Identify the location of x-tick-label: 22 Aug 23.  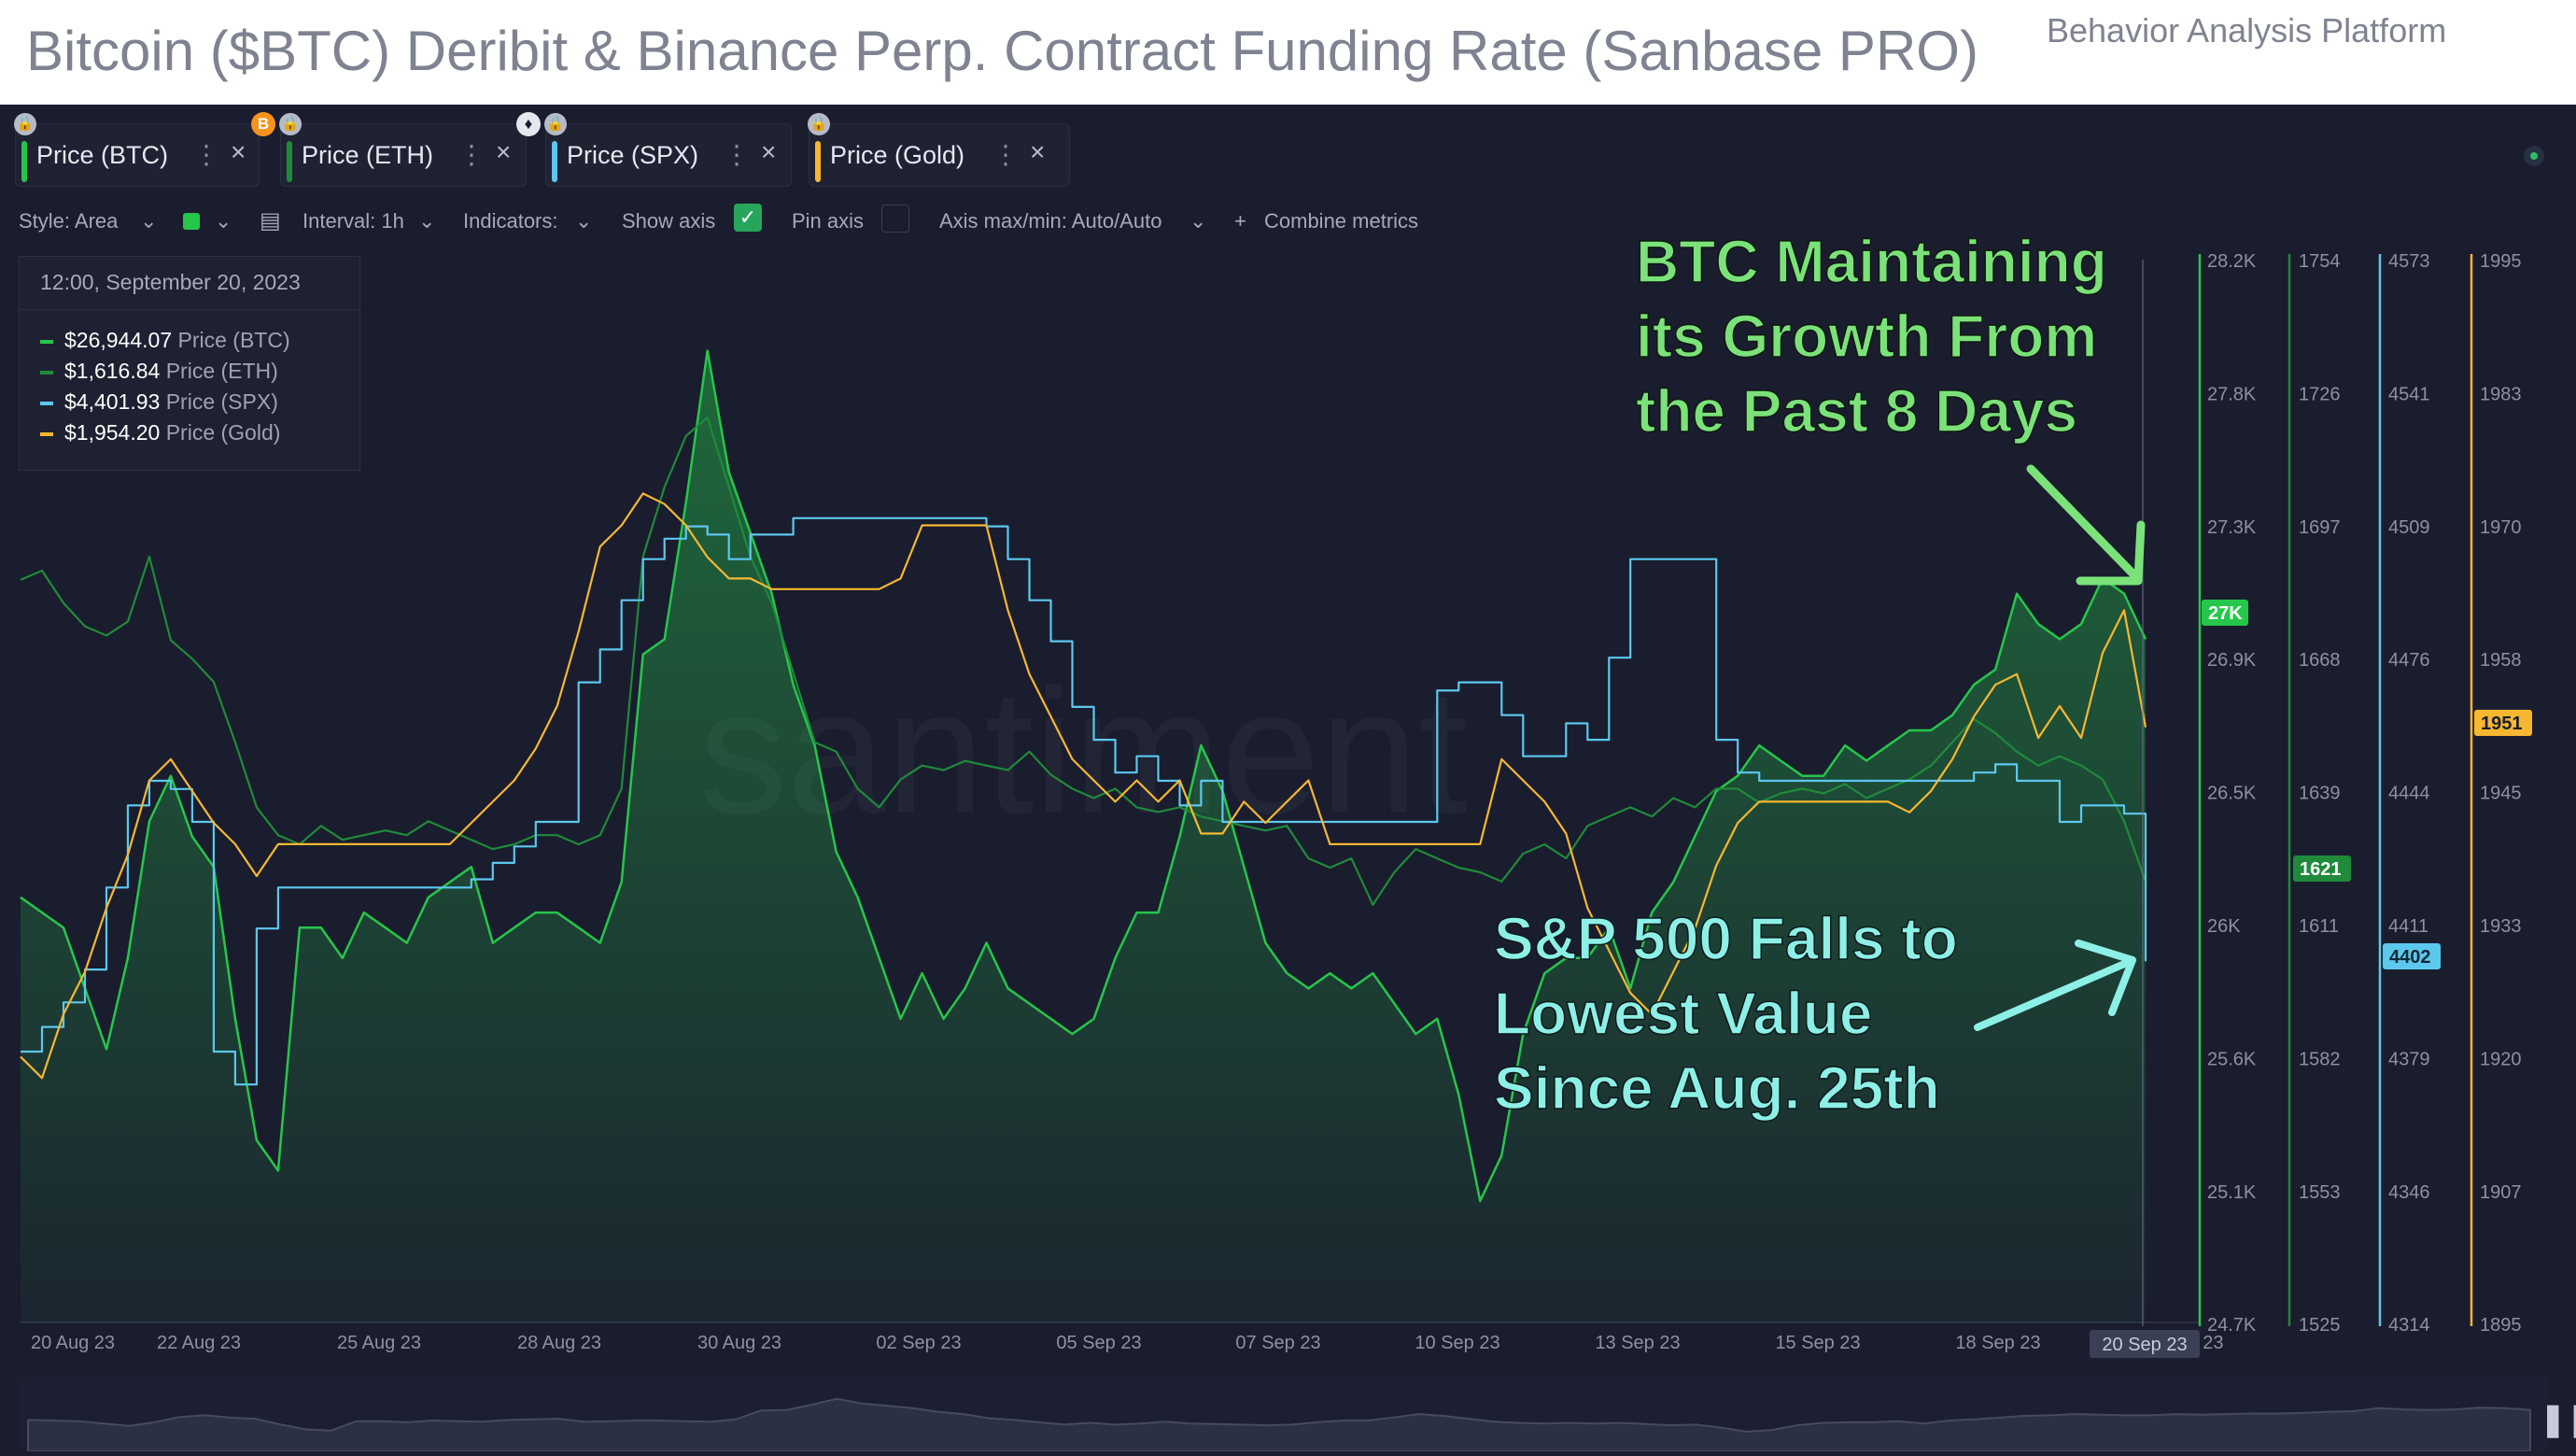
(199, 1343).